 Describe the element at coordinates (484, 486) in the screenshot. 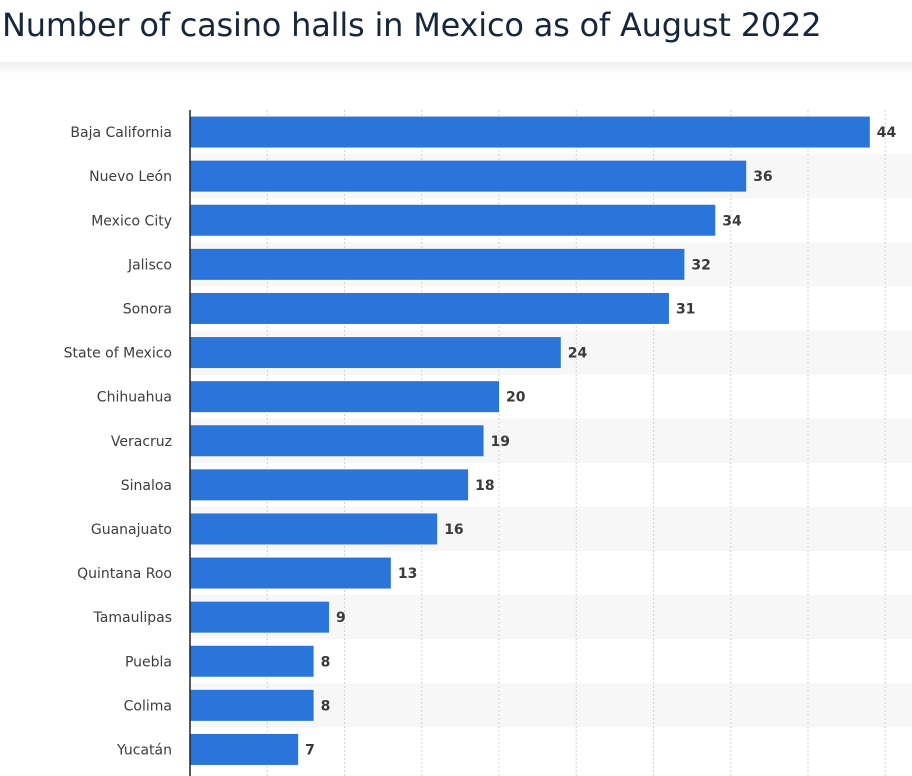

I see `value-label: 18` at that location.